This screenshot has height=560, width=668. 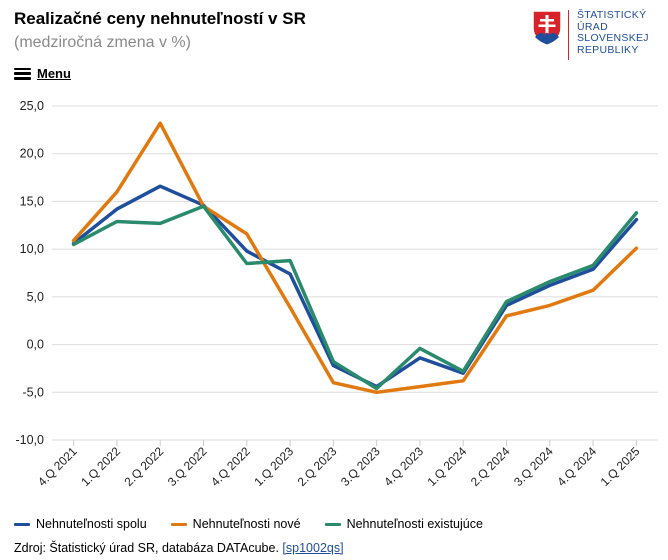 What do you see at coordinates (533, 466) in the screenshot?
I see `x-tick-label: 3.Q 2024` at bounding box center [533, 466].